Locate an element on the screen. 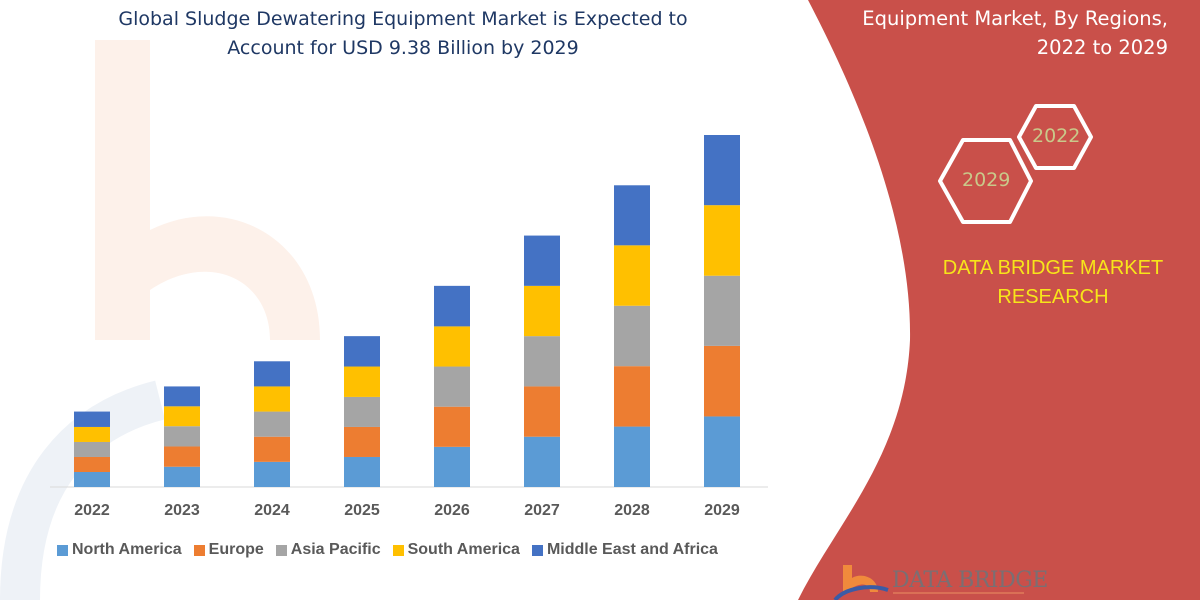 The height and width of the screenshot is (600, 1200). brand-text: DATA BRIDGE MARKET RESEARCH is located at coordinates (1053, 283).